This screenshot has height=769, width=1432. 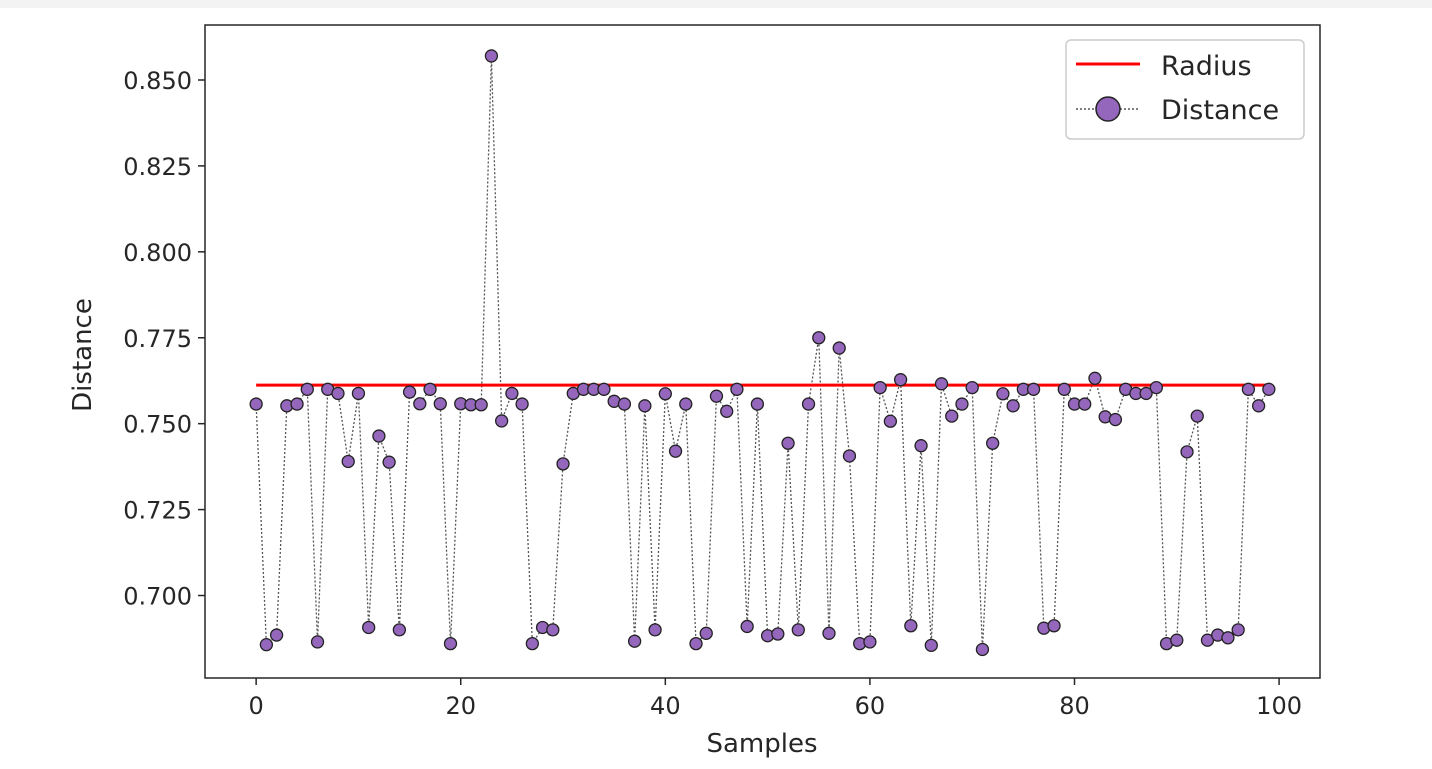 What do you see at coordinates (460, 706) in the screenshot?
I see `x-tick-label: 20` at bounding box center [460, 706].